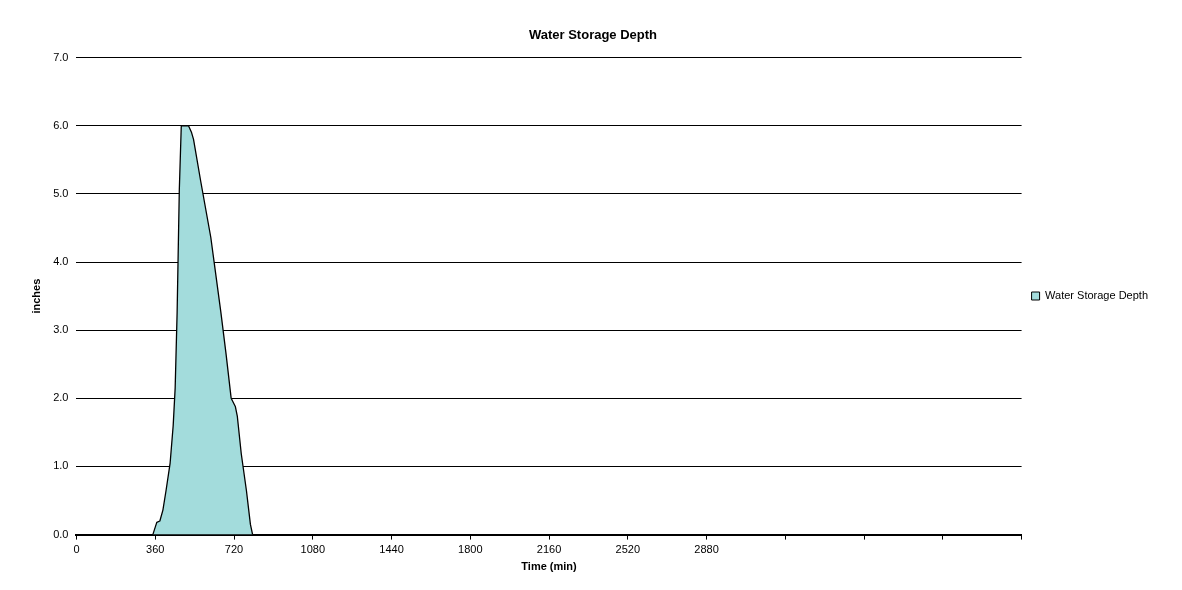 This screenshot has width=1182, height=590. I want to click on y-axis-title: inches, so click(35, 296).